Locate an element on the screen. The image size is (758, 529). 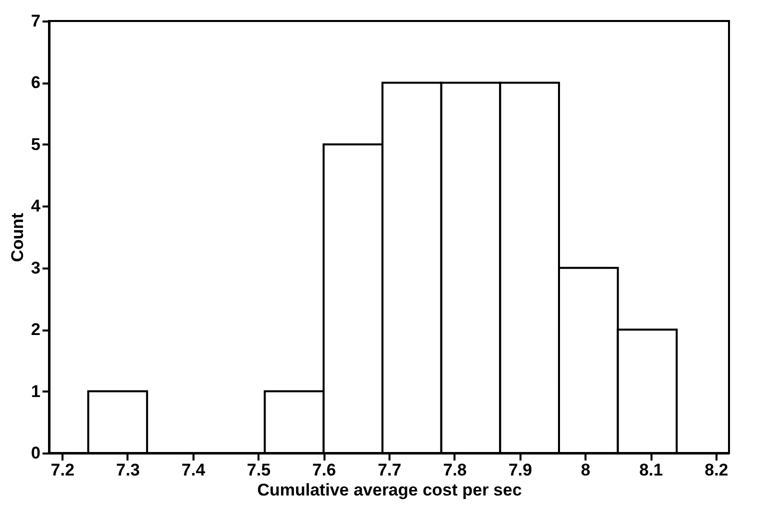
x-tick-label: 7.6 is located at coordinates (324, 470).